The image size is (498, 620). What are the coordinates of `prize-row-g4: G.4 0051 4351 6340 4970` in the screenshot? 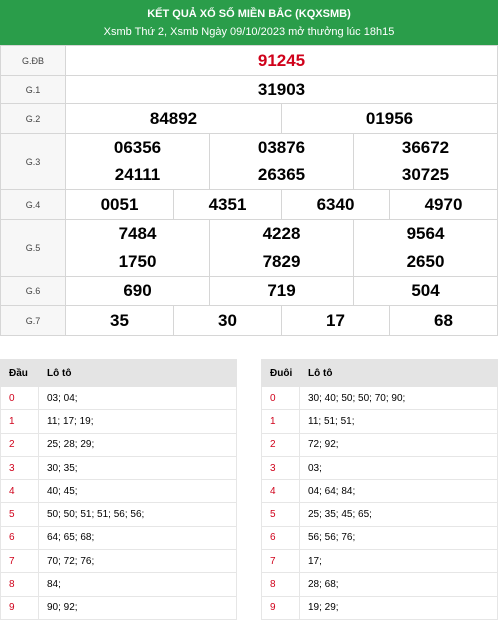 It's located at (249, 204).